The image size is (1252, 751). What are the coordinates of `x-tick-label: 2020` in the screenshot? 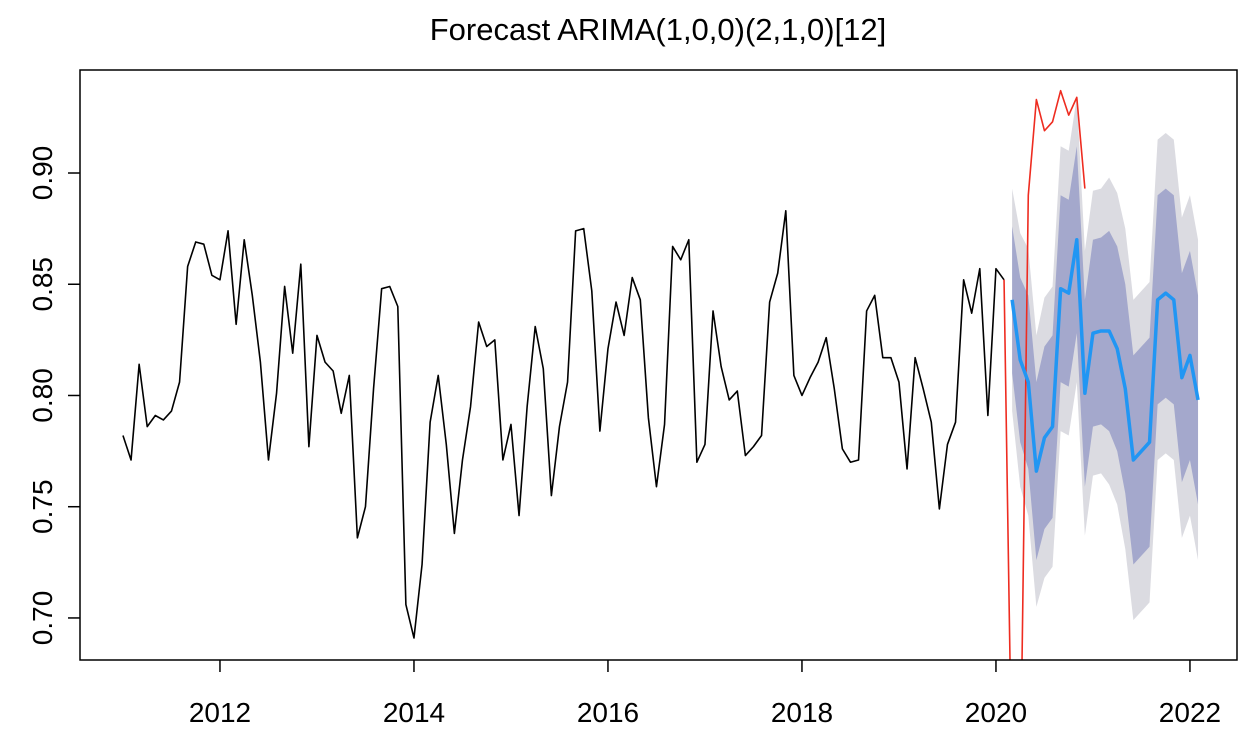 It's located at (996, 712).